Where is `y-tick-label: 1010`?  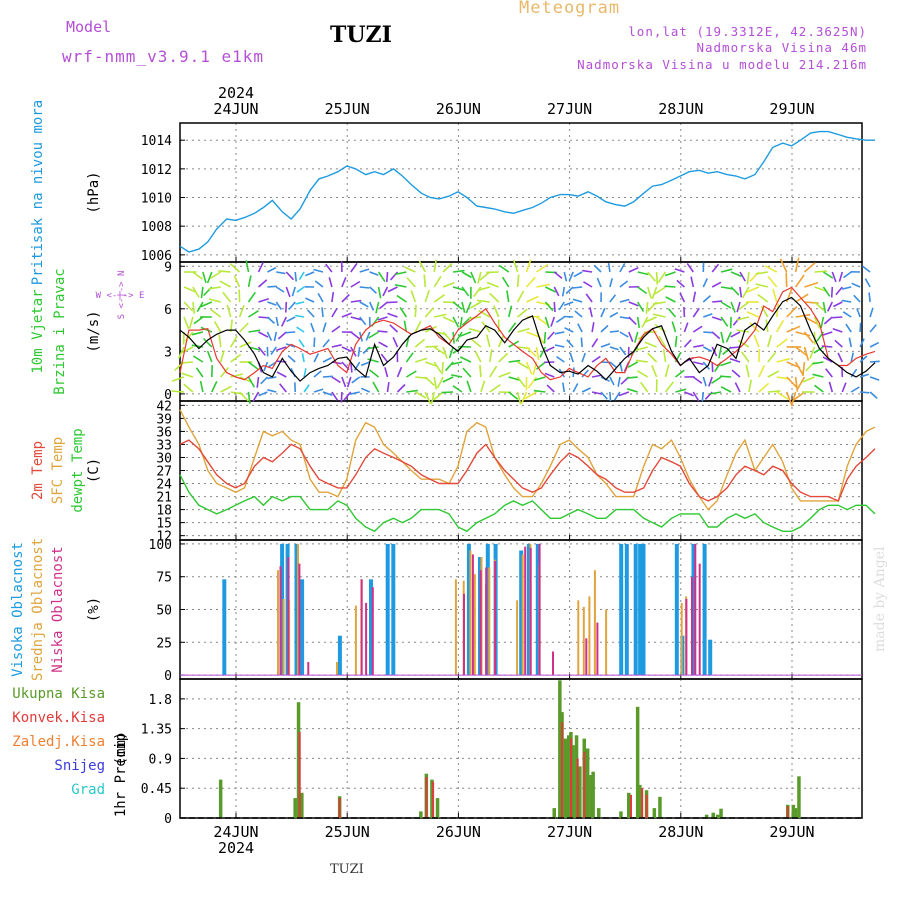
y-tick-label: 1010 is located at coordinates (156, 199).